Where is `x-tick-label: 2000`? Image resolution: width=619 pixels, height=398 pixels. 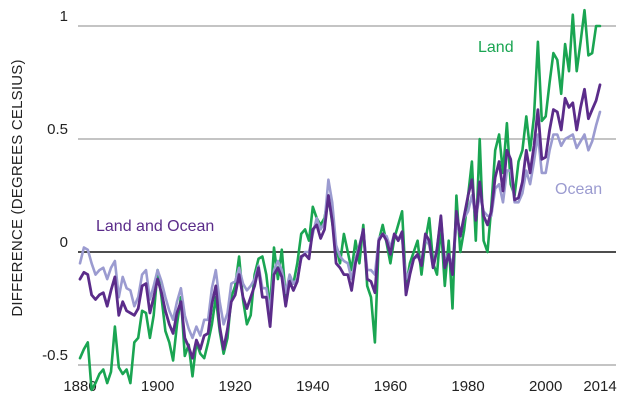 x-tick-label: 2000 is located at coordinates (545, 386).